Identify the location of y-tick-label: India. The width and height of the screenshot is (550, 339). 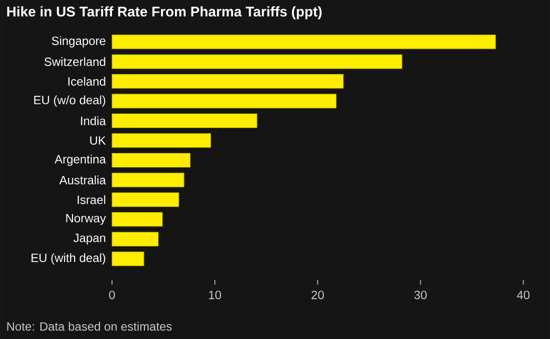
(93, 121).